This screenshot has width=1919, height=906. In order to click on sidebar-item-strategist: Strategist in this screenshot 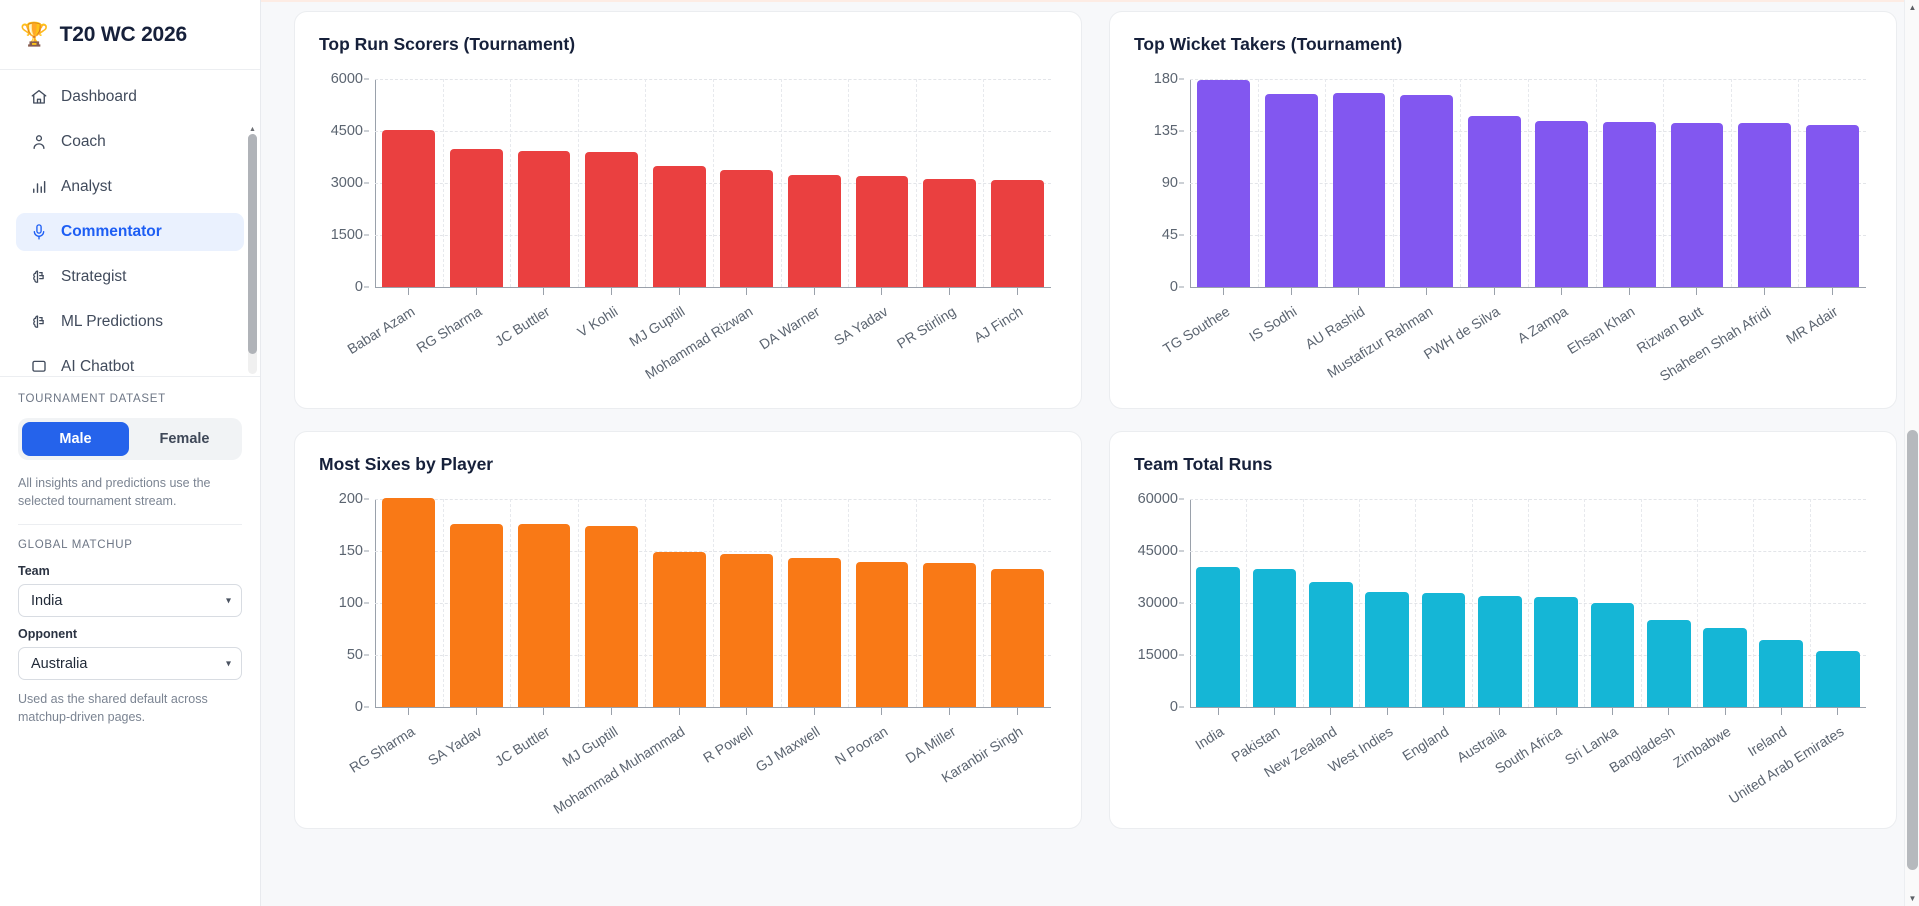, I will do `click(130, 277)`.